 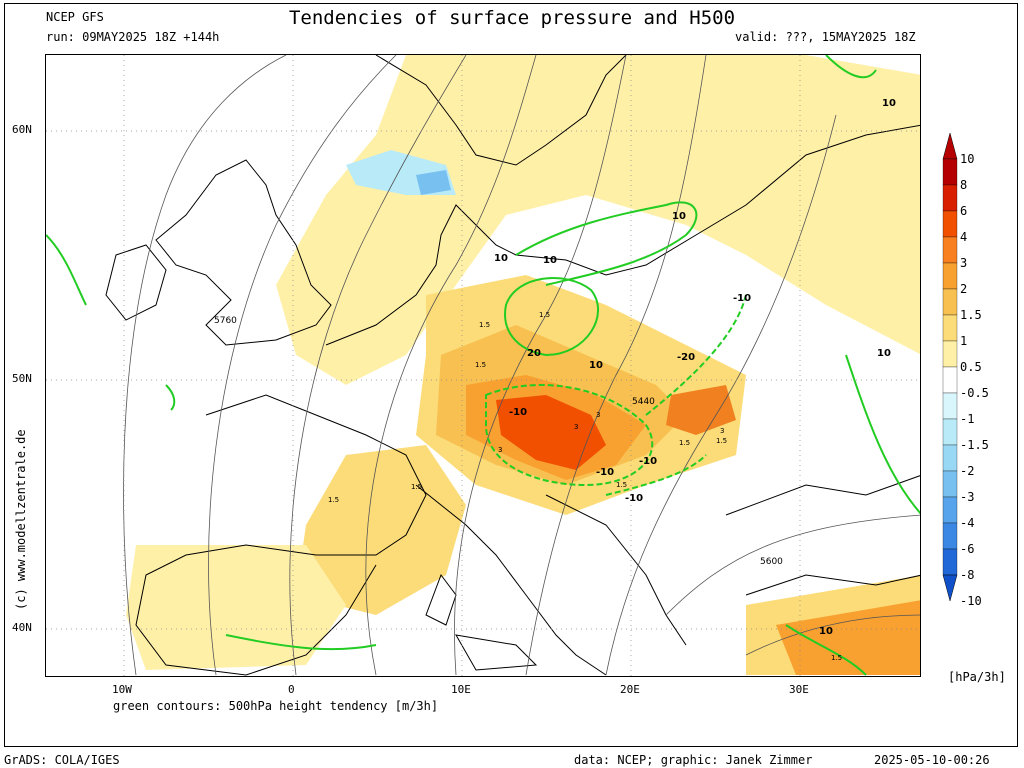 What do you see at coordinates (977, 677) in the screenshot?
I see `colorbar-unit: [hPa/3h]` at bounding box center [977, 677].